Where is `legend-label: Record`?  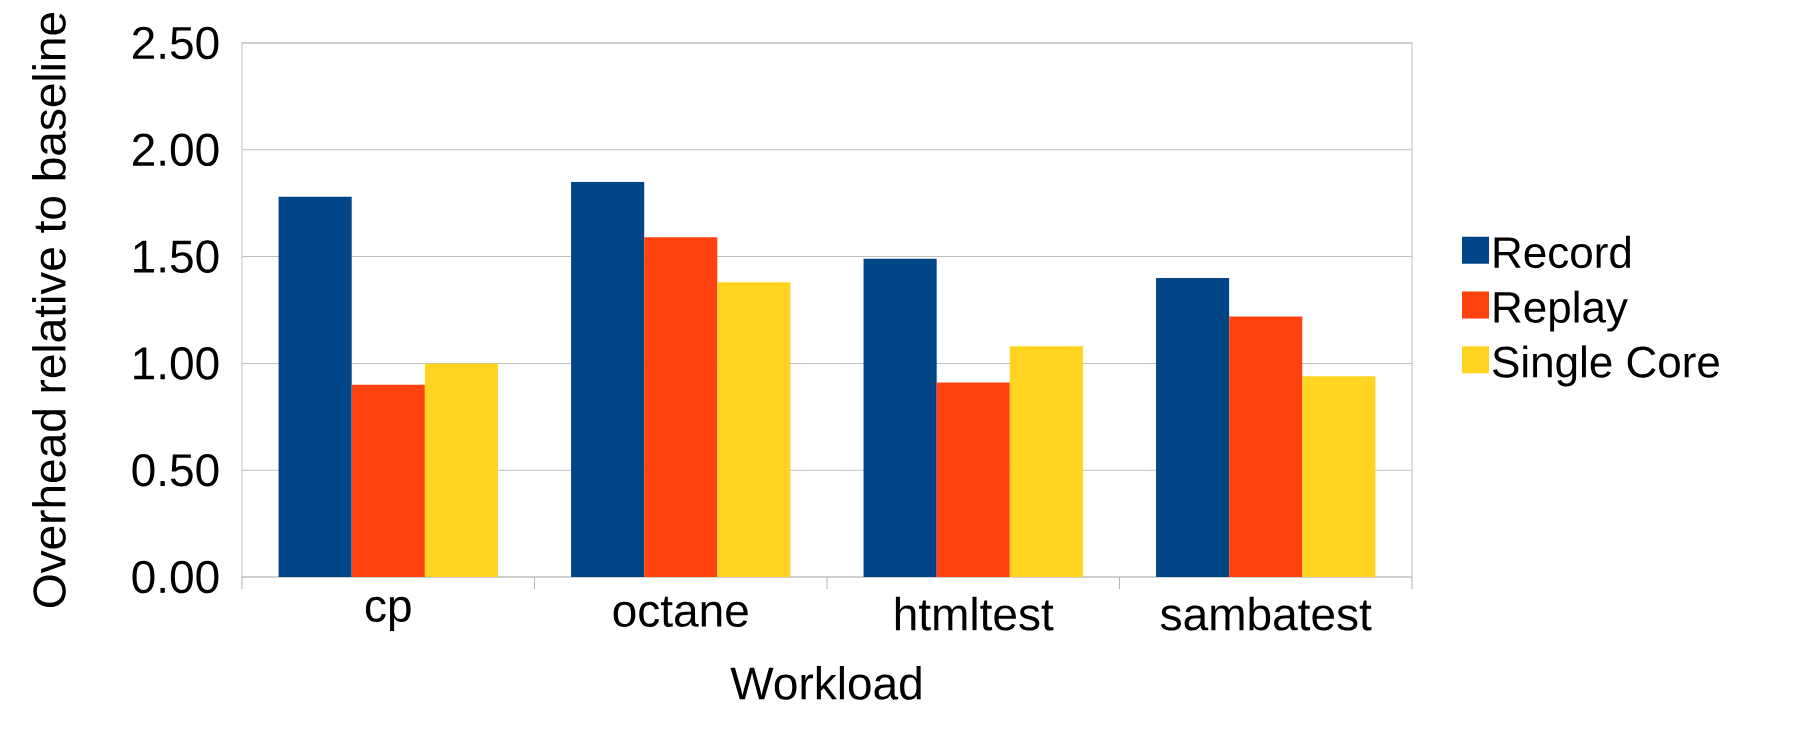
legend-label: Record is located at coordinates (1562, 252).